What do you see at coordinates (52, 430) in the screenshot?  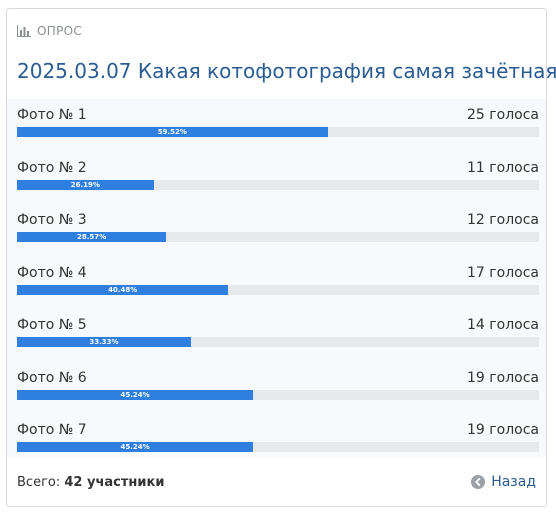 I see `poll-option-label: Фото № 7` at bounding box center [52, 430].